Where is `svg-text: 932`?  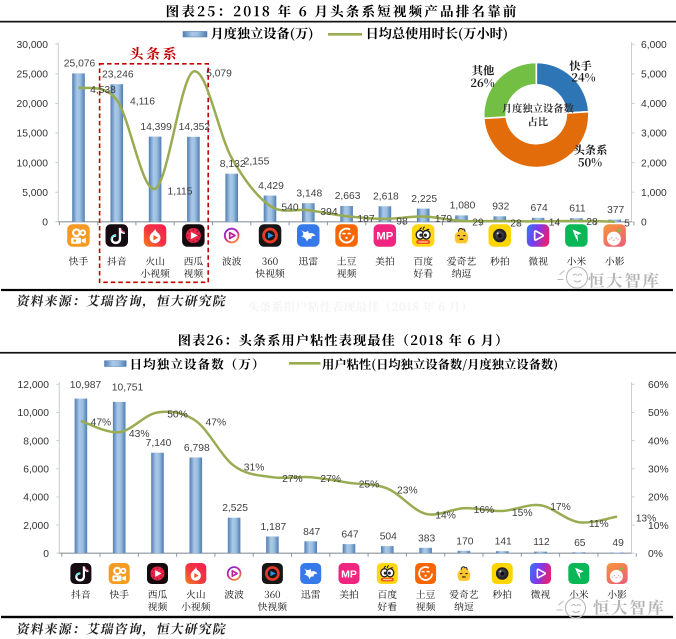
svg-text: 932 is located at coordinates (500, 207).